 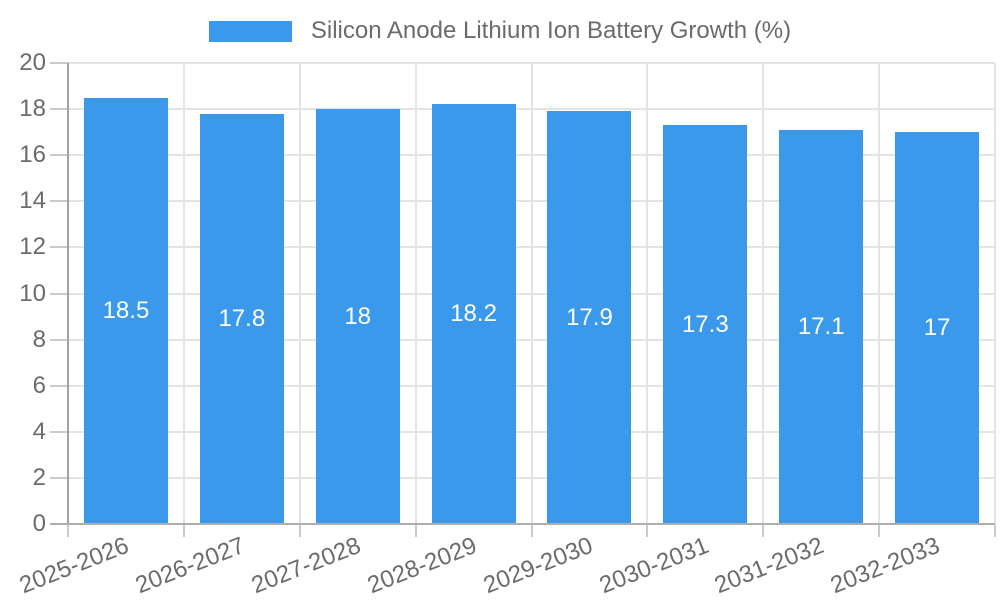 I want to click on bar: 17, so click(x=937, y=328).